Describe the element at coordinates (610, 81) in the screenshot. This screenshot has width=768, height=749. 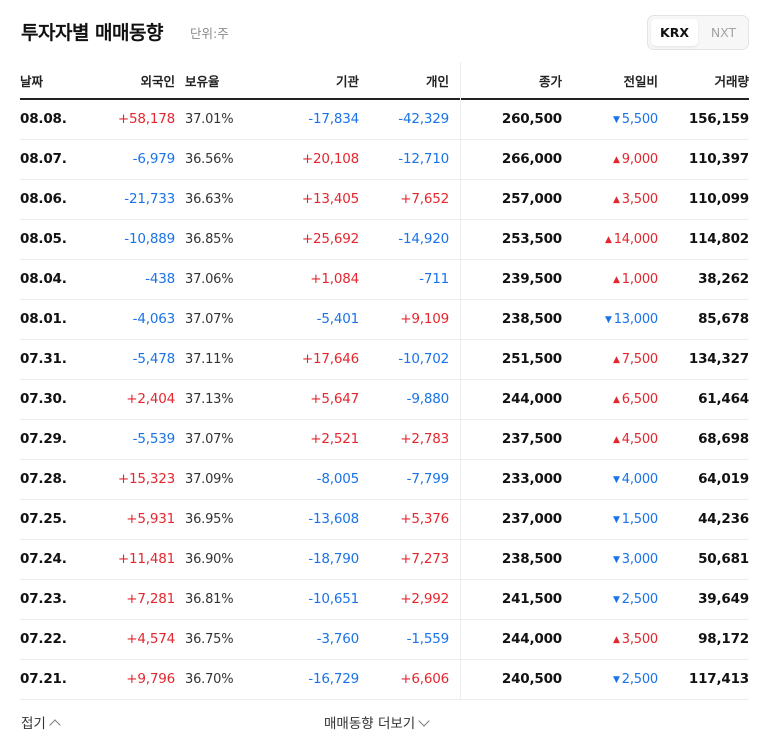
I see `col-header-change: 전일비` at that location.